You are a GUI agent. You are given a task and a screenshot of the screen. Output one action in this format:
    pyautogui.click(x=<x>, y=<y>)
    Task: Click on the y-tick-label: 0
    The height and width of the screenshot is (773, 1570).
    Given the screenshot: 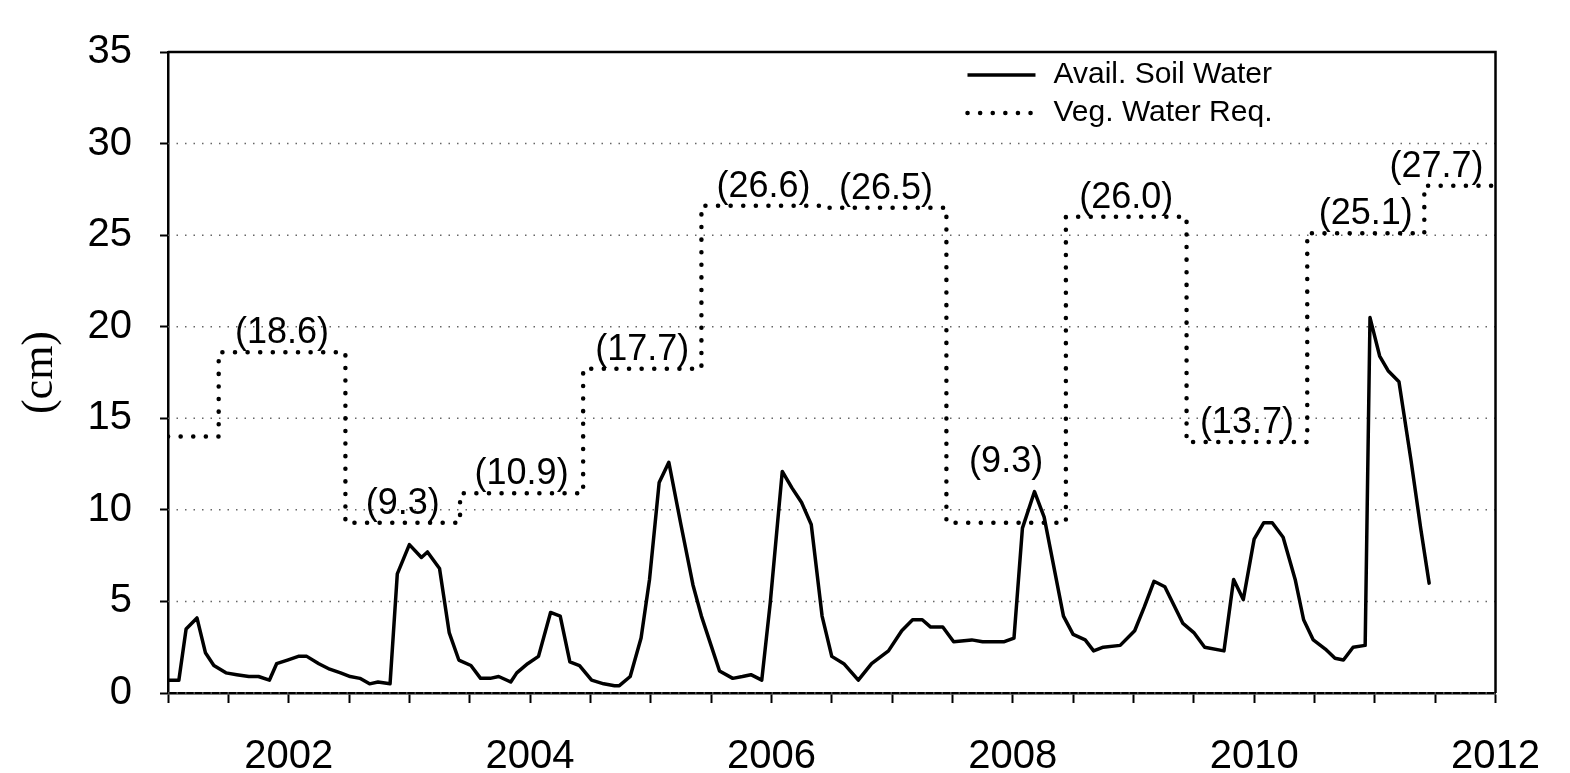 What is the action you would take?
    pyautogui.click(x=120, y=690)
    